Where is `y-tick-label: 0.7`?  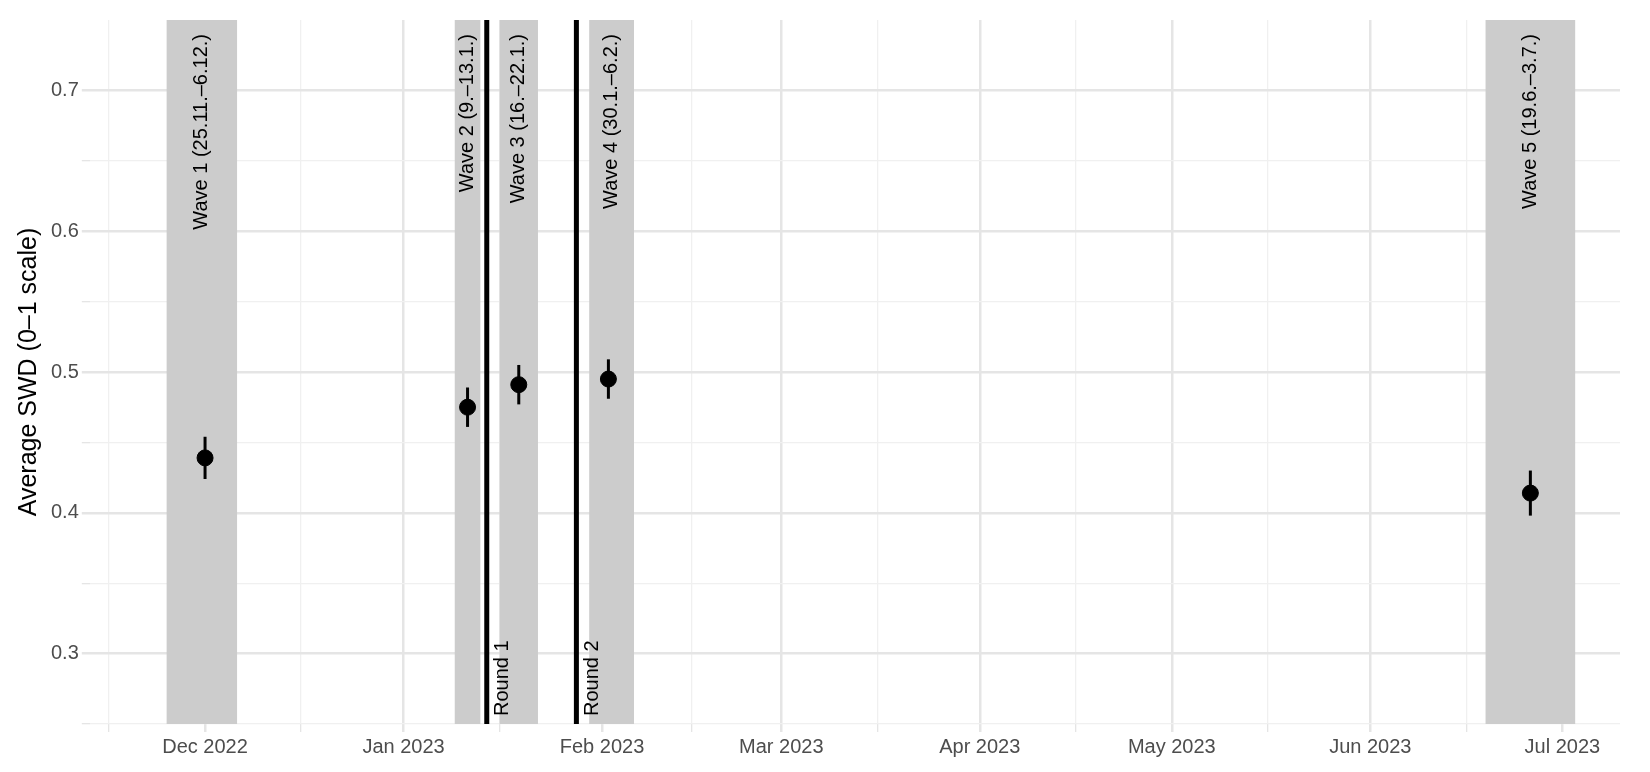
y-tick-label: 0.7 is located at coordinates (64, 88).